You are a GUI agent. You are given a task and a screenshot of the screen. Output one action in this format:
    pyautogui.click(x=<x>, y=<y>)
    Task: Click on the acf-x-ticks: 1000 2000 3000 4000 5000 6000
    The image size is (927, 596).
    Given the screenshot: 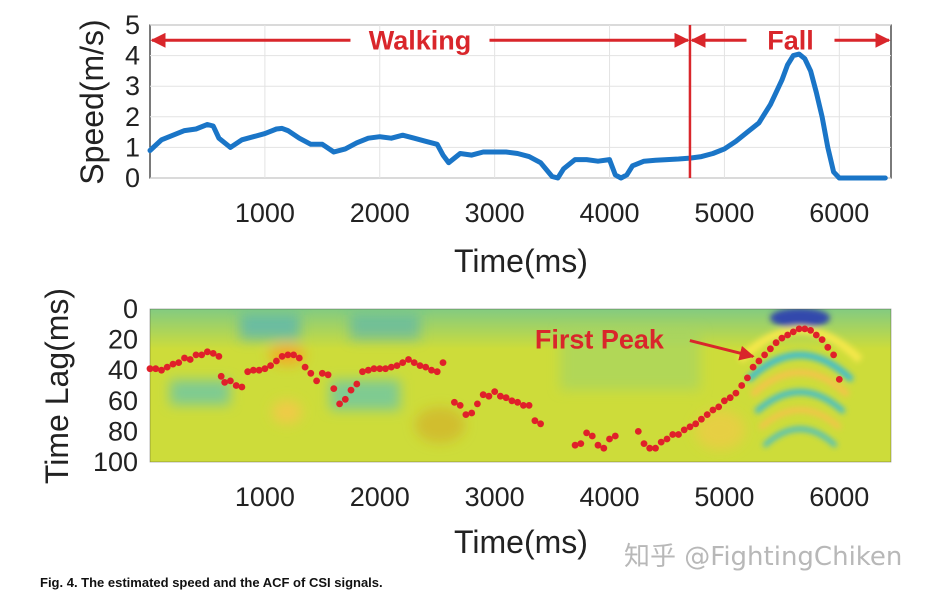 What is the action you would take?
    pyautogui.click(x=552, y=497)
    